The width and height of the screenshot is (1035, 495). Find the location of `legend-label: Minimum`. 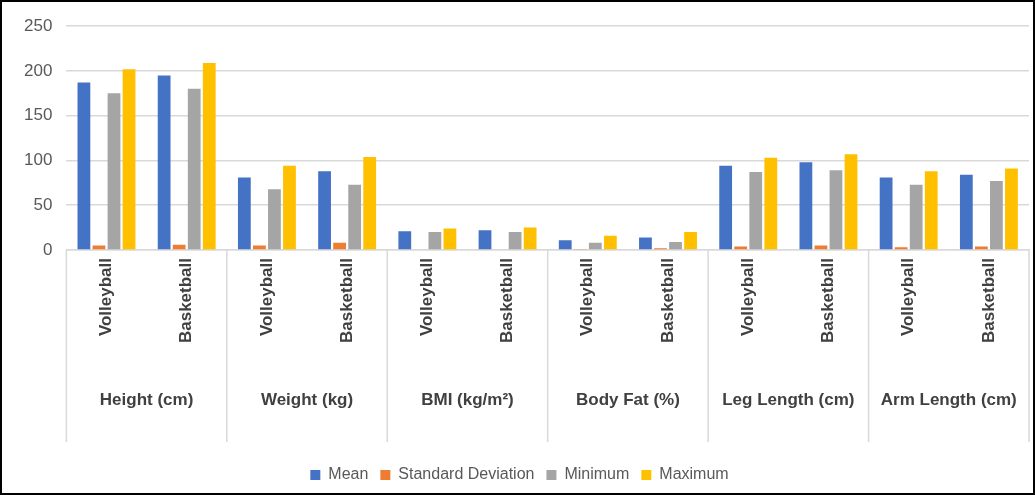

legend-label: Minimum is located at coordinates (597, 474).